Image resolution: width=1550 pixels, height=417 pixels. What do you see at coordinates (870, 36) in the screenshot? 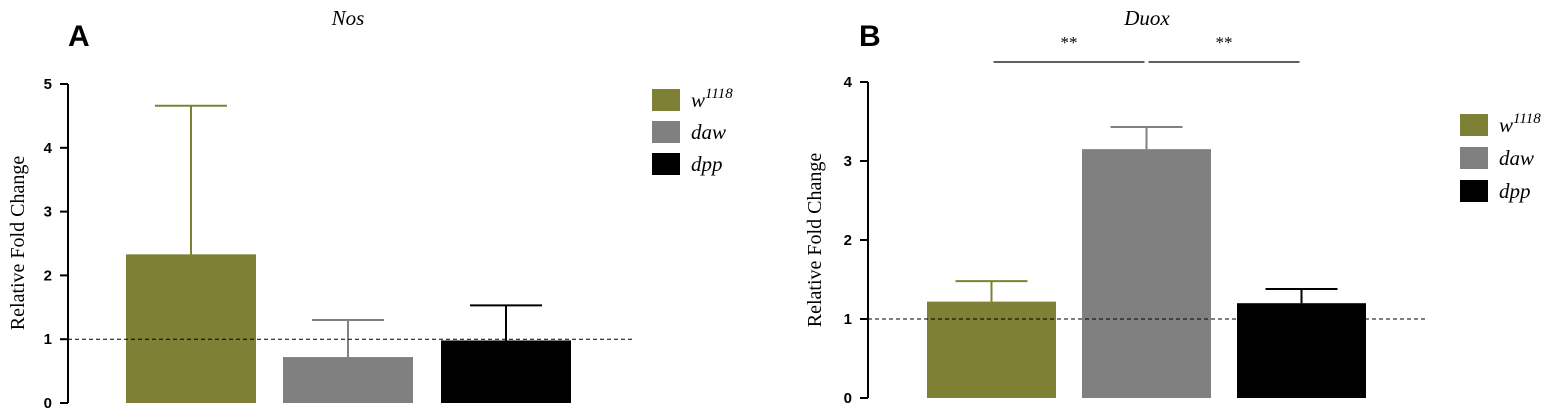
I see `panel-letter: B` at bounding box center [870, 36].